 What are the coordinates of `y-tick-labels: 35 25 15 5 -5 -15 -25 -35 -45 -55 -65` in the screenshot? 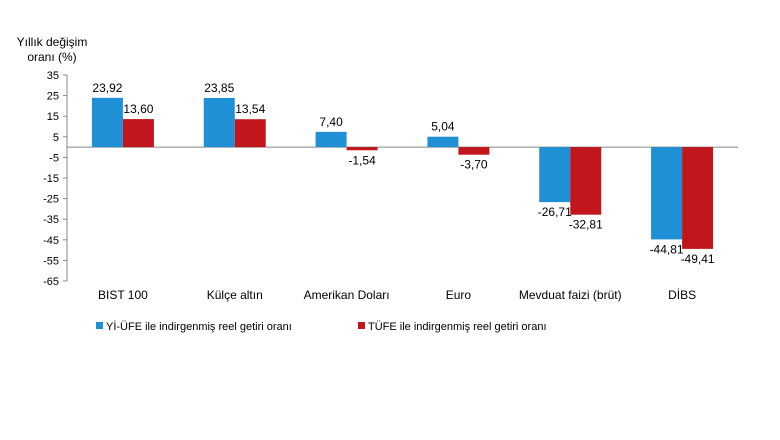 It's located at (55, 179).